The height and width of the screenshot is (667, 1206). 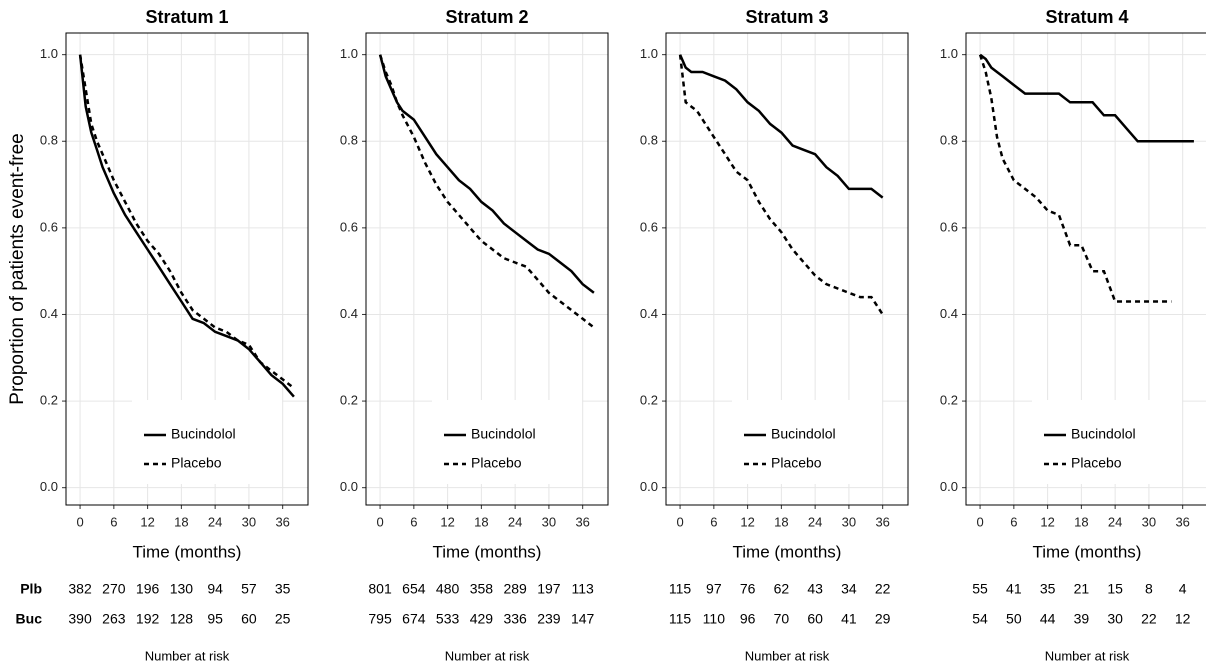 What do you see at coordinates (1048, 619) in the screenshot?
I see `risk-count: 44` at bounding box center [1048, 619].